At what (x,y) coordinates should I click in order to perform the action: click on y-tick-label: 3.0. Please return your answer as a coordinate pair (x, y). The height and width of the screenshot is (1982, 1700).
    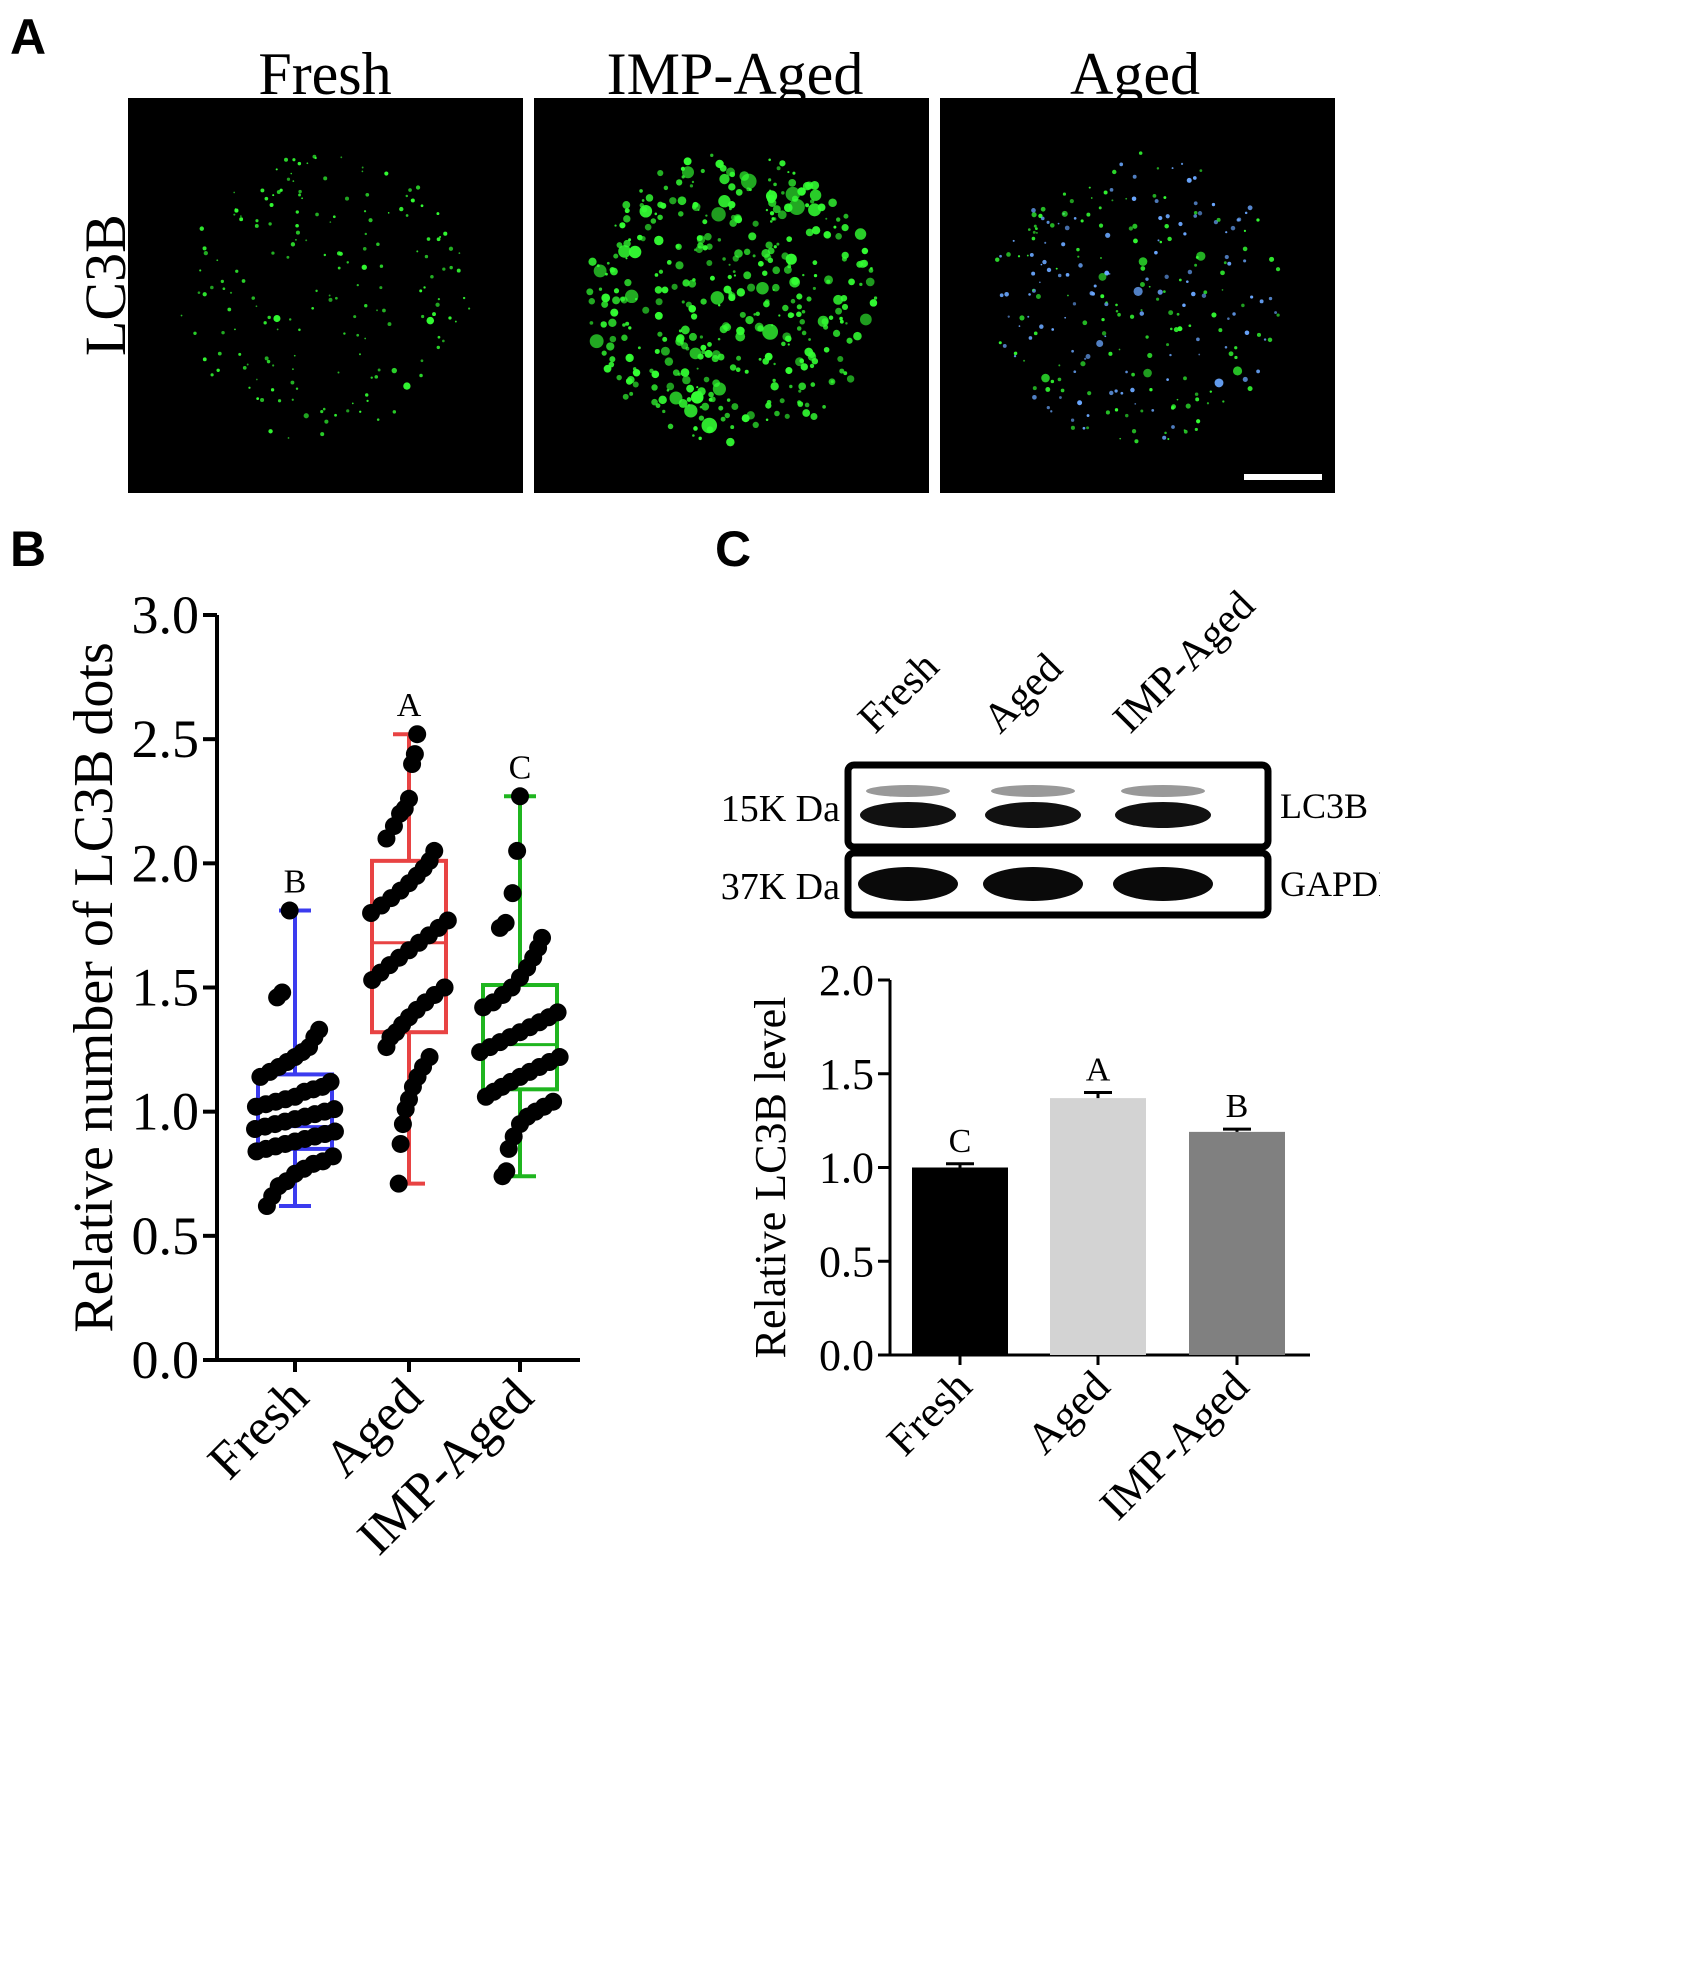
    Looking at the image, I should click on (166, 615).